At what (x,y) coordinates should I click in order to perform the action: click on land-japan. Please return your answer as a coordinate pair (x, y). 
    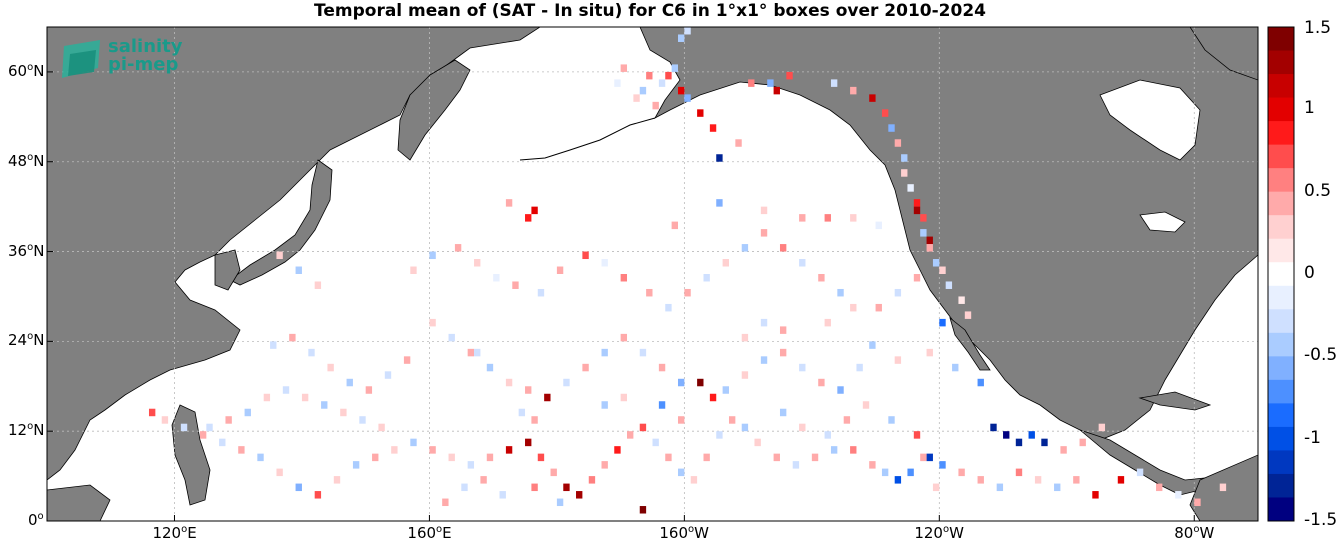
    Looking at the image, I should click on (281, 222).